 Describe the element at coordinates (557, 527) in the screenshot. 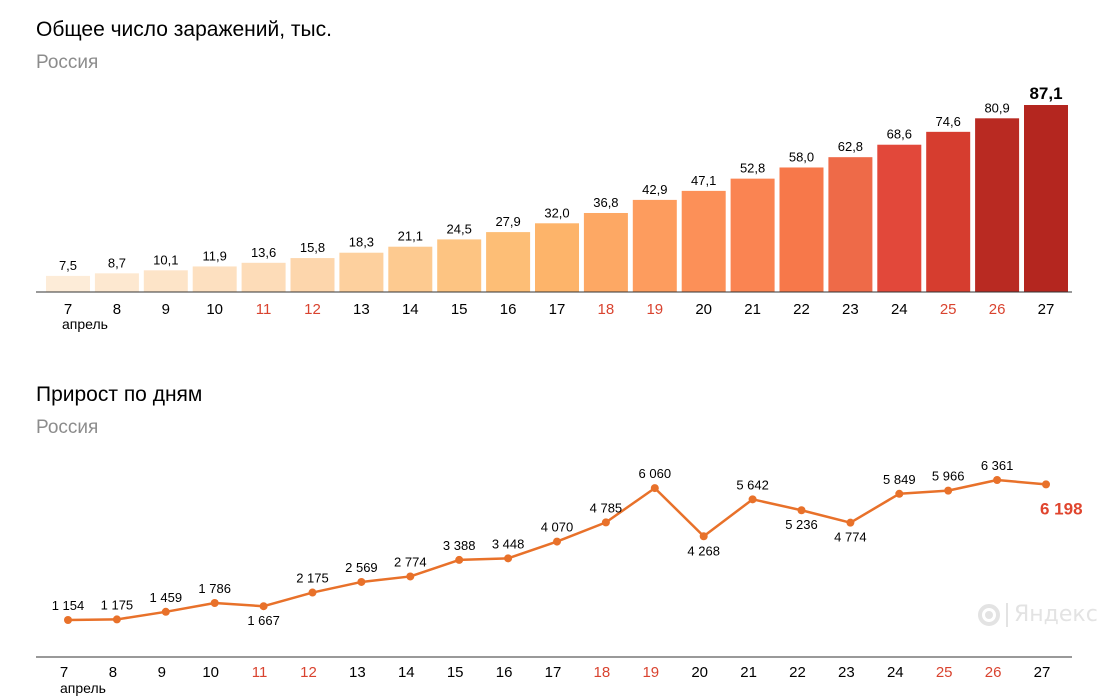

I see `point-value-label: 4 070` at that location.